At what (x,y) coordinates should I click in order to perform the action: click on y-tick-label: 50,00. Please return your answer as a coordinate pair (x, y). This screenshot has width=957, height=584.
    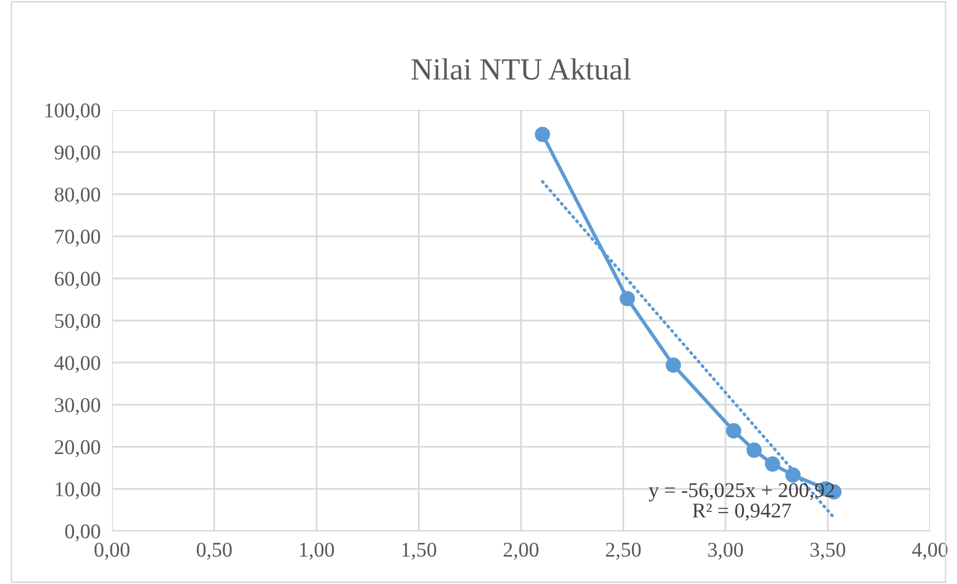
    Looking at the image, I should click on (77, 322).